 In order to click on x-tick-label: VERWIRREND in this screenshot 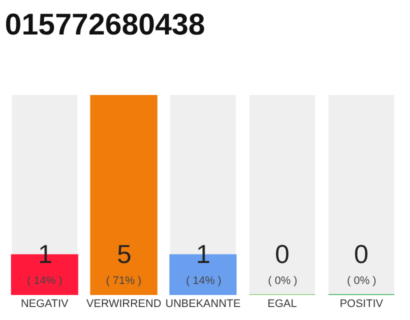, I will do `click(124, 304)`.